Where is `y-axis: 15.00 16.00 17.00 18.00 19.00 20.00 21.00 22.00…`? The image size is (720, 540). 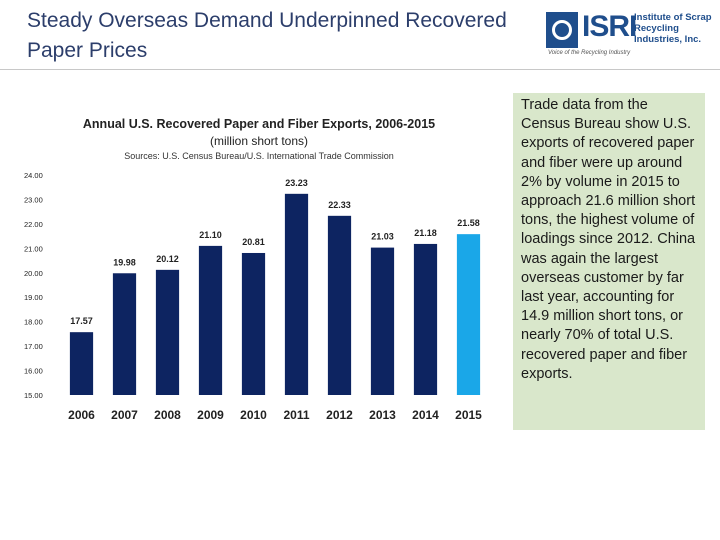
y-axis: 15.00 16.00 17.00 18.00 19.00 20.00 21.00 22.00… is located at coordinates (33, 285).